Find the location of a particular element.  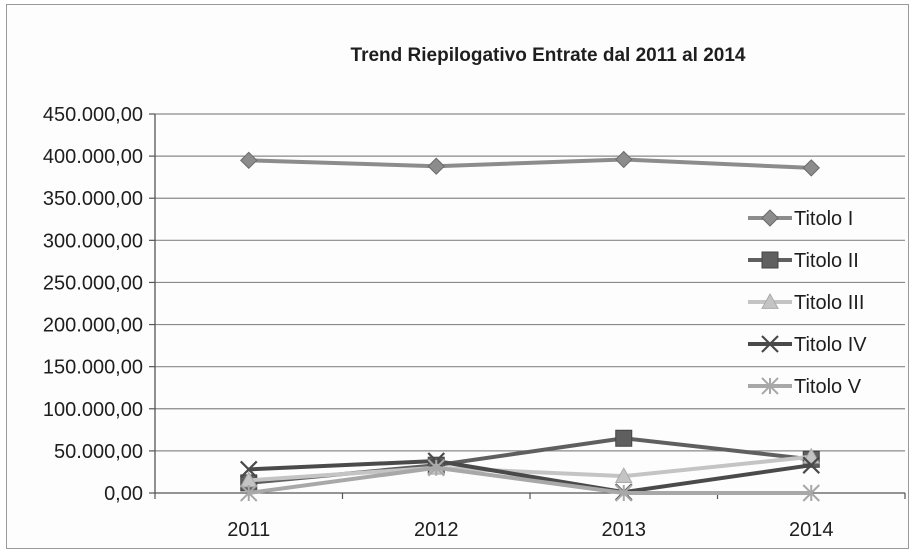

x-tick-label: 2013 is located at coordinates (624, 530).